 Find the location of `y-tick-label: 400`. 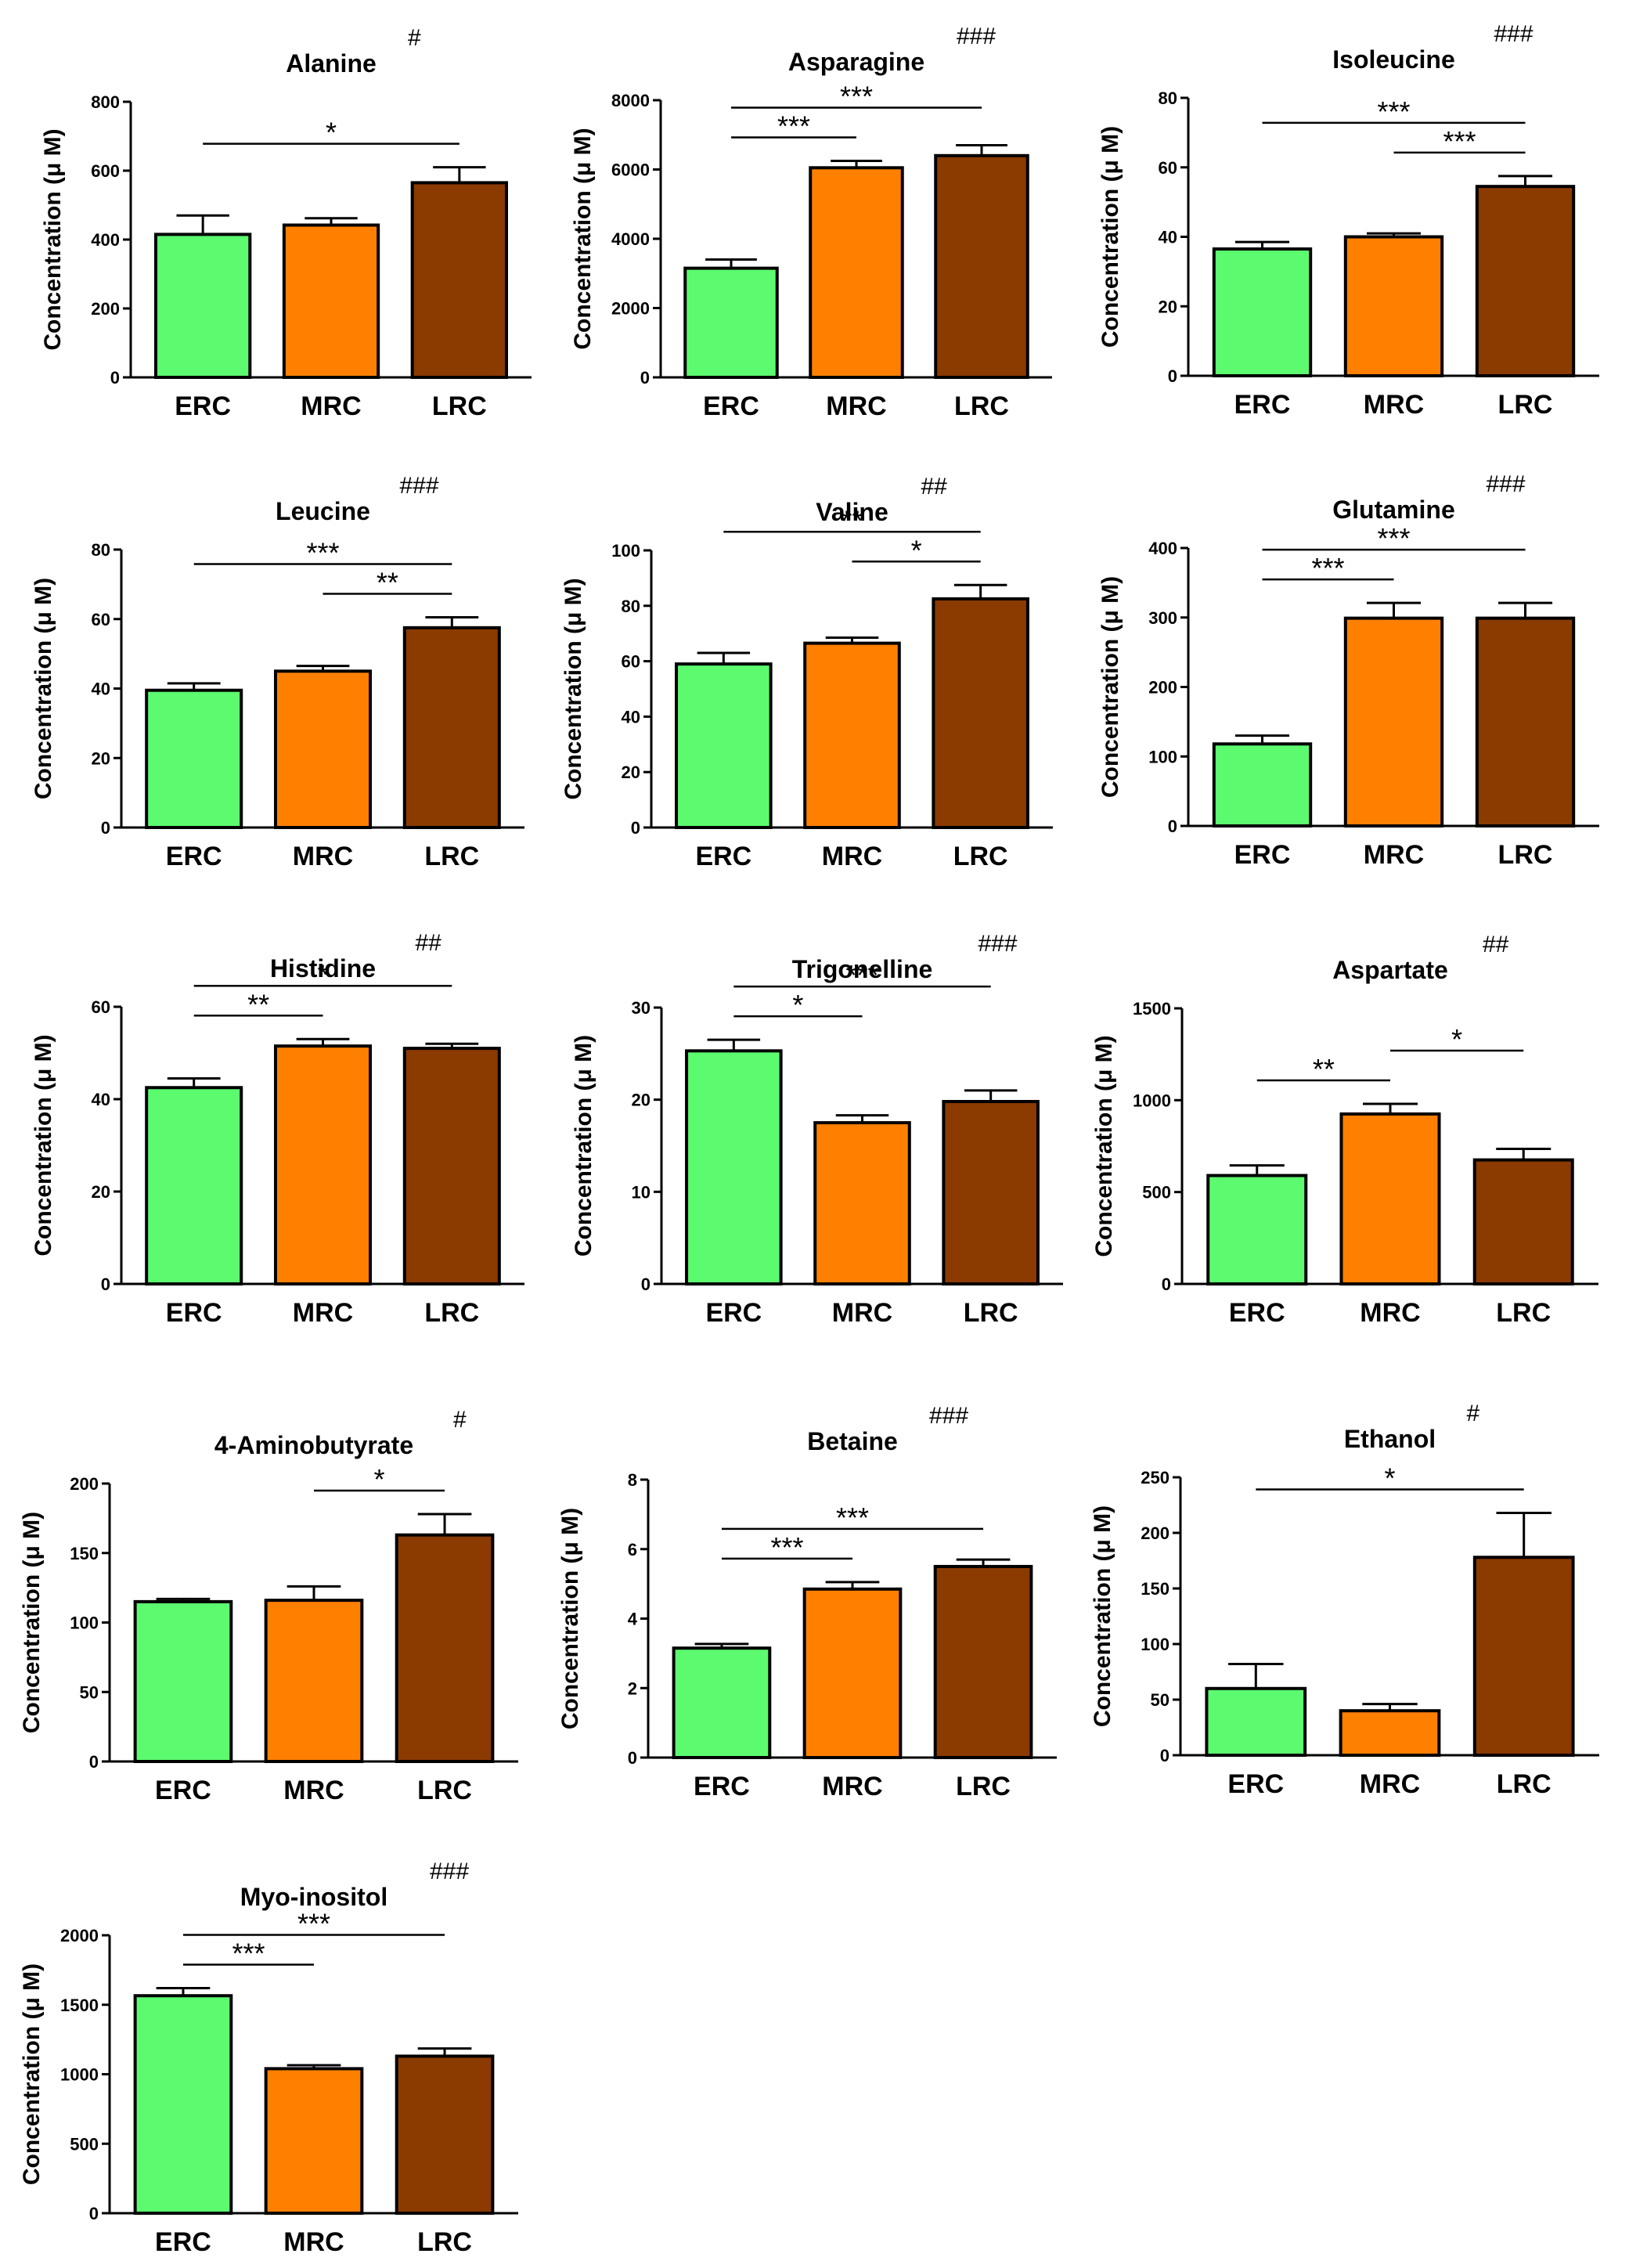

y-tick-label: 400 is located at coordinates (1162, 548).